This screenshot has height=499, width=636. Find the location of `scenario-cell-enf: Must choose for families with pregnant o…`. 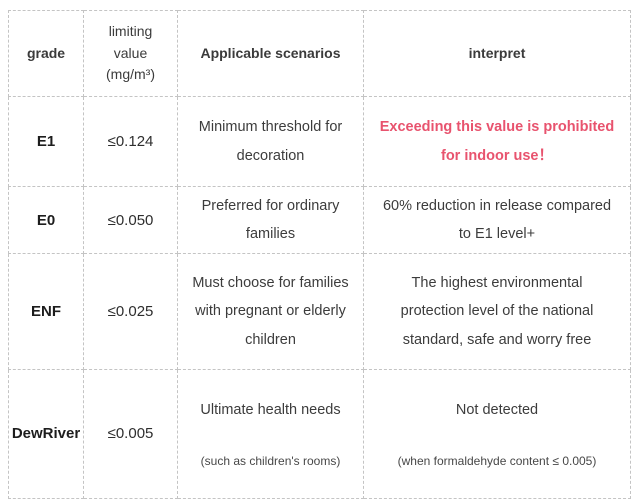

scenario-cell-enf: Must choose for families with pregnant o… is located at coordinates (270, 311).